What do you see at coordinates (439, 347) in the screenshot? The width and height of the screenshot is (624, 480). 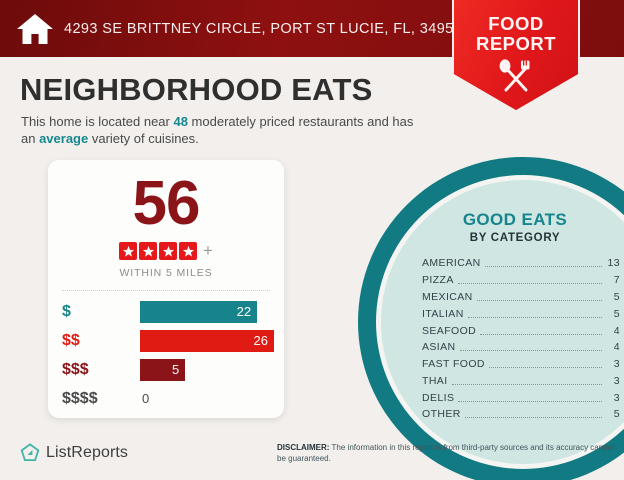 I see `category-name: ASIAN` at bounding box center [439, 347].